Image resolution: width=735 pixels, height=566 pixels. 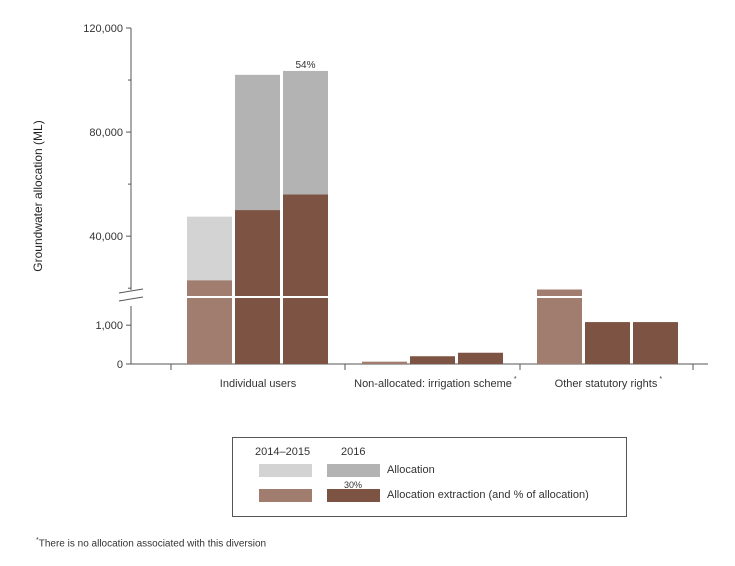 I want to click on category-label: Individual users, so click(x=258, y=384).